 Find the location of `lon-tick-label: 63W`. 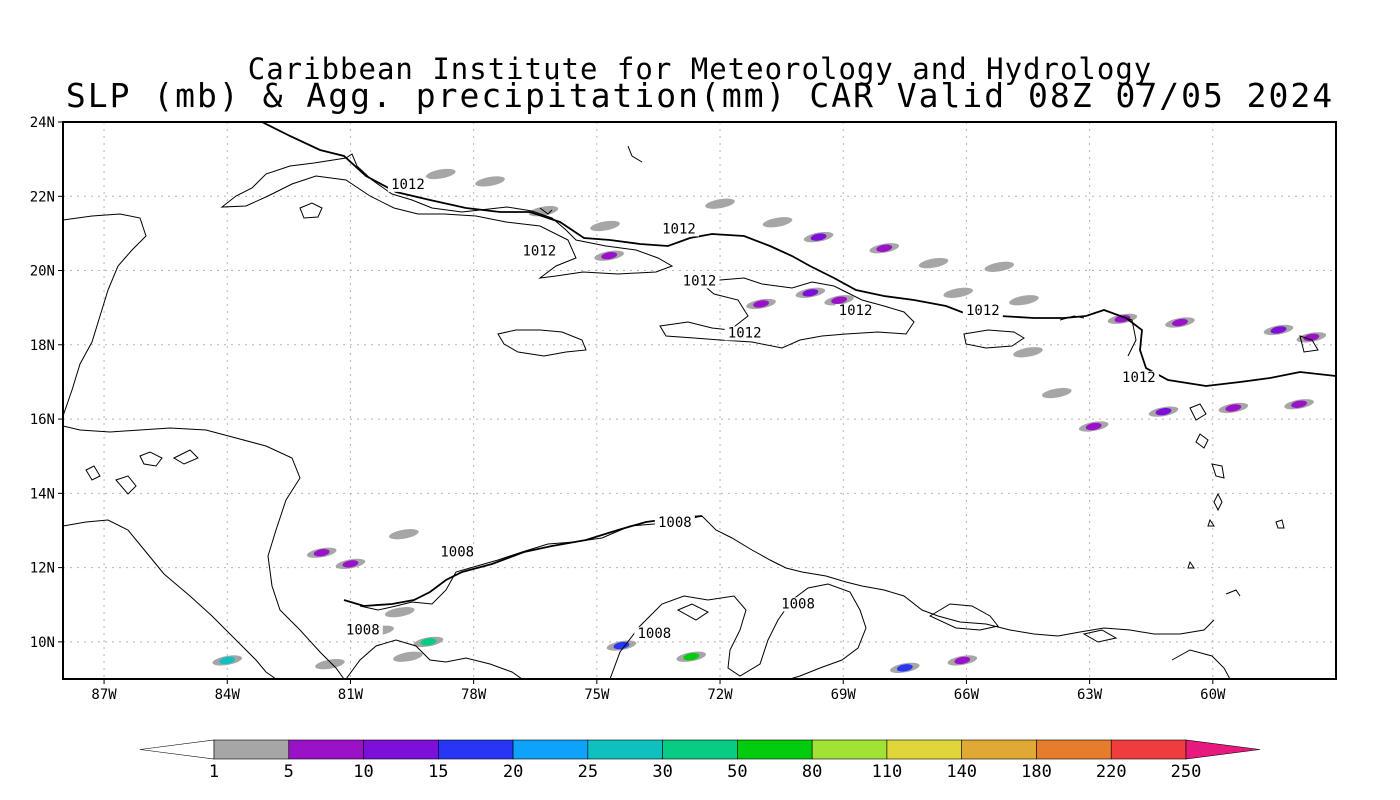

lon-tick-label: 63W is located at coordinates (1090, 695).